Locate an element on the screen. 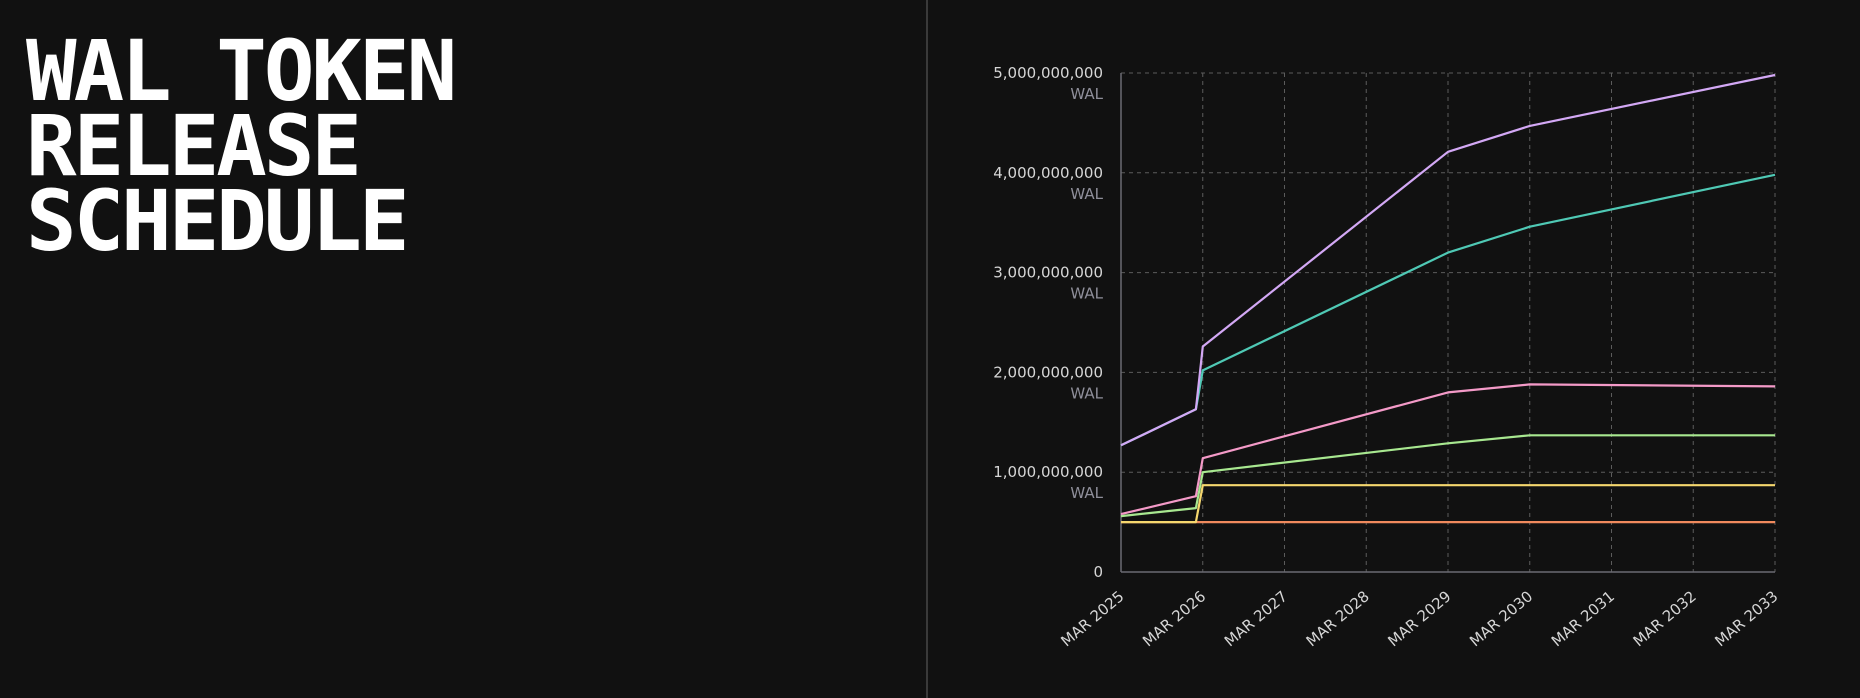 The image size is (1860, 698). x-tick-label: MAR 2025 is located at coordinates (1092, 618).